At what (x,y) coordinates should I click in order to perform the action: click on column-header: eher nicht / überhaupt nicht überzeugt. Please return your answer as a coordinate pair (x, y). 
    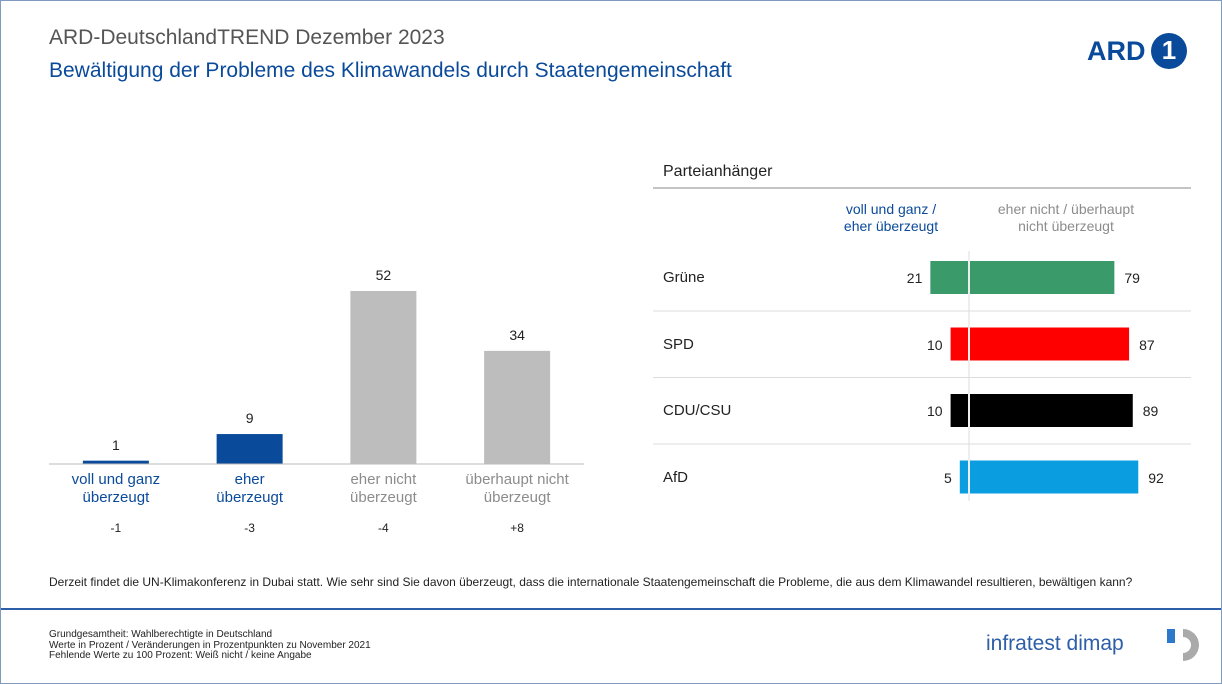
    Looking at the image, I should click on (1066, 217).